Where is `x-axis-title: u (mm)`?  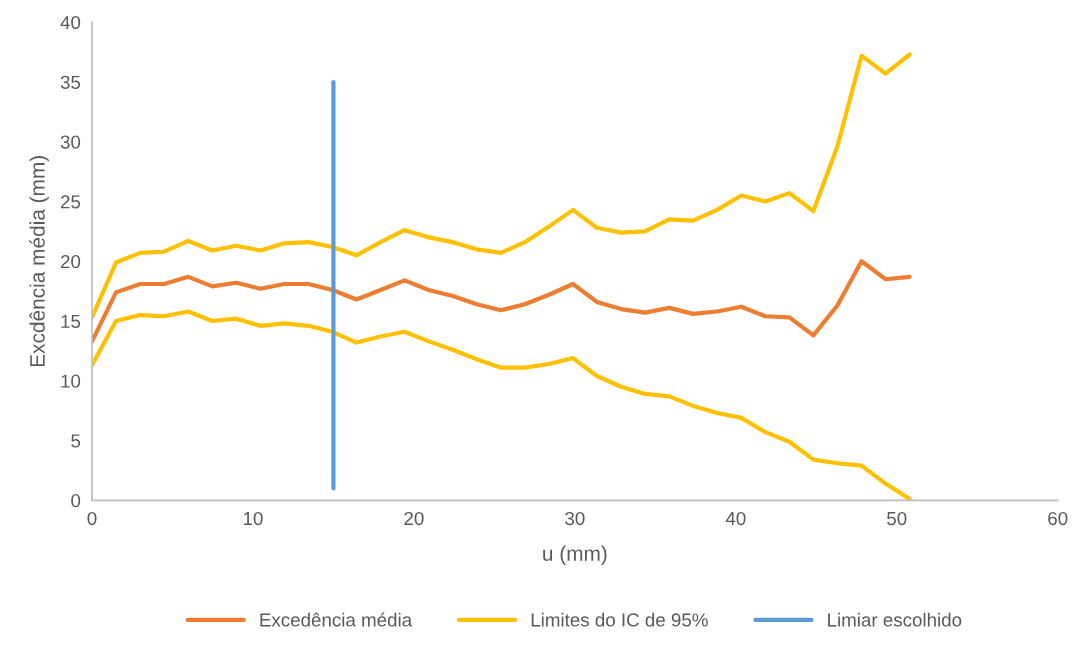
x-axis-title: u (mm) is located at coordinates (575, 555).